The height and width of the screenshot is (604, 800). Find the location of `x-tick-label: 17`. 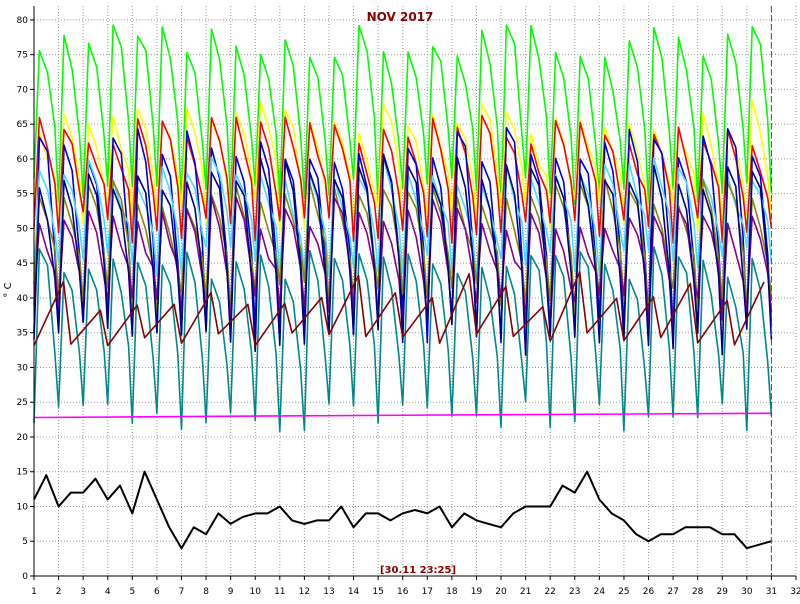

x-tick-label: 17 is located at coordinates (427, 592).